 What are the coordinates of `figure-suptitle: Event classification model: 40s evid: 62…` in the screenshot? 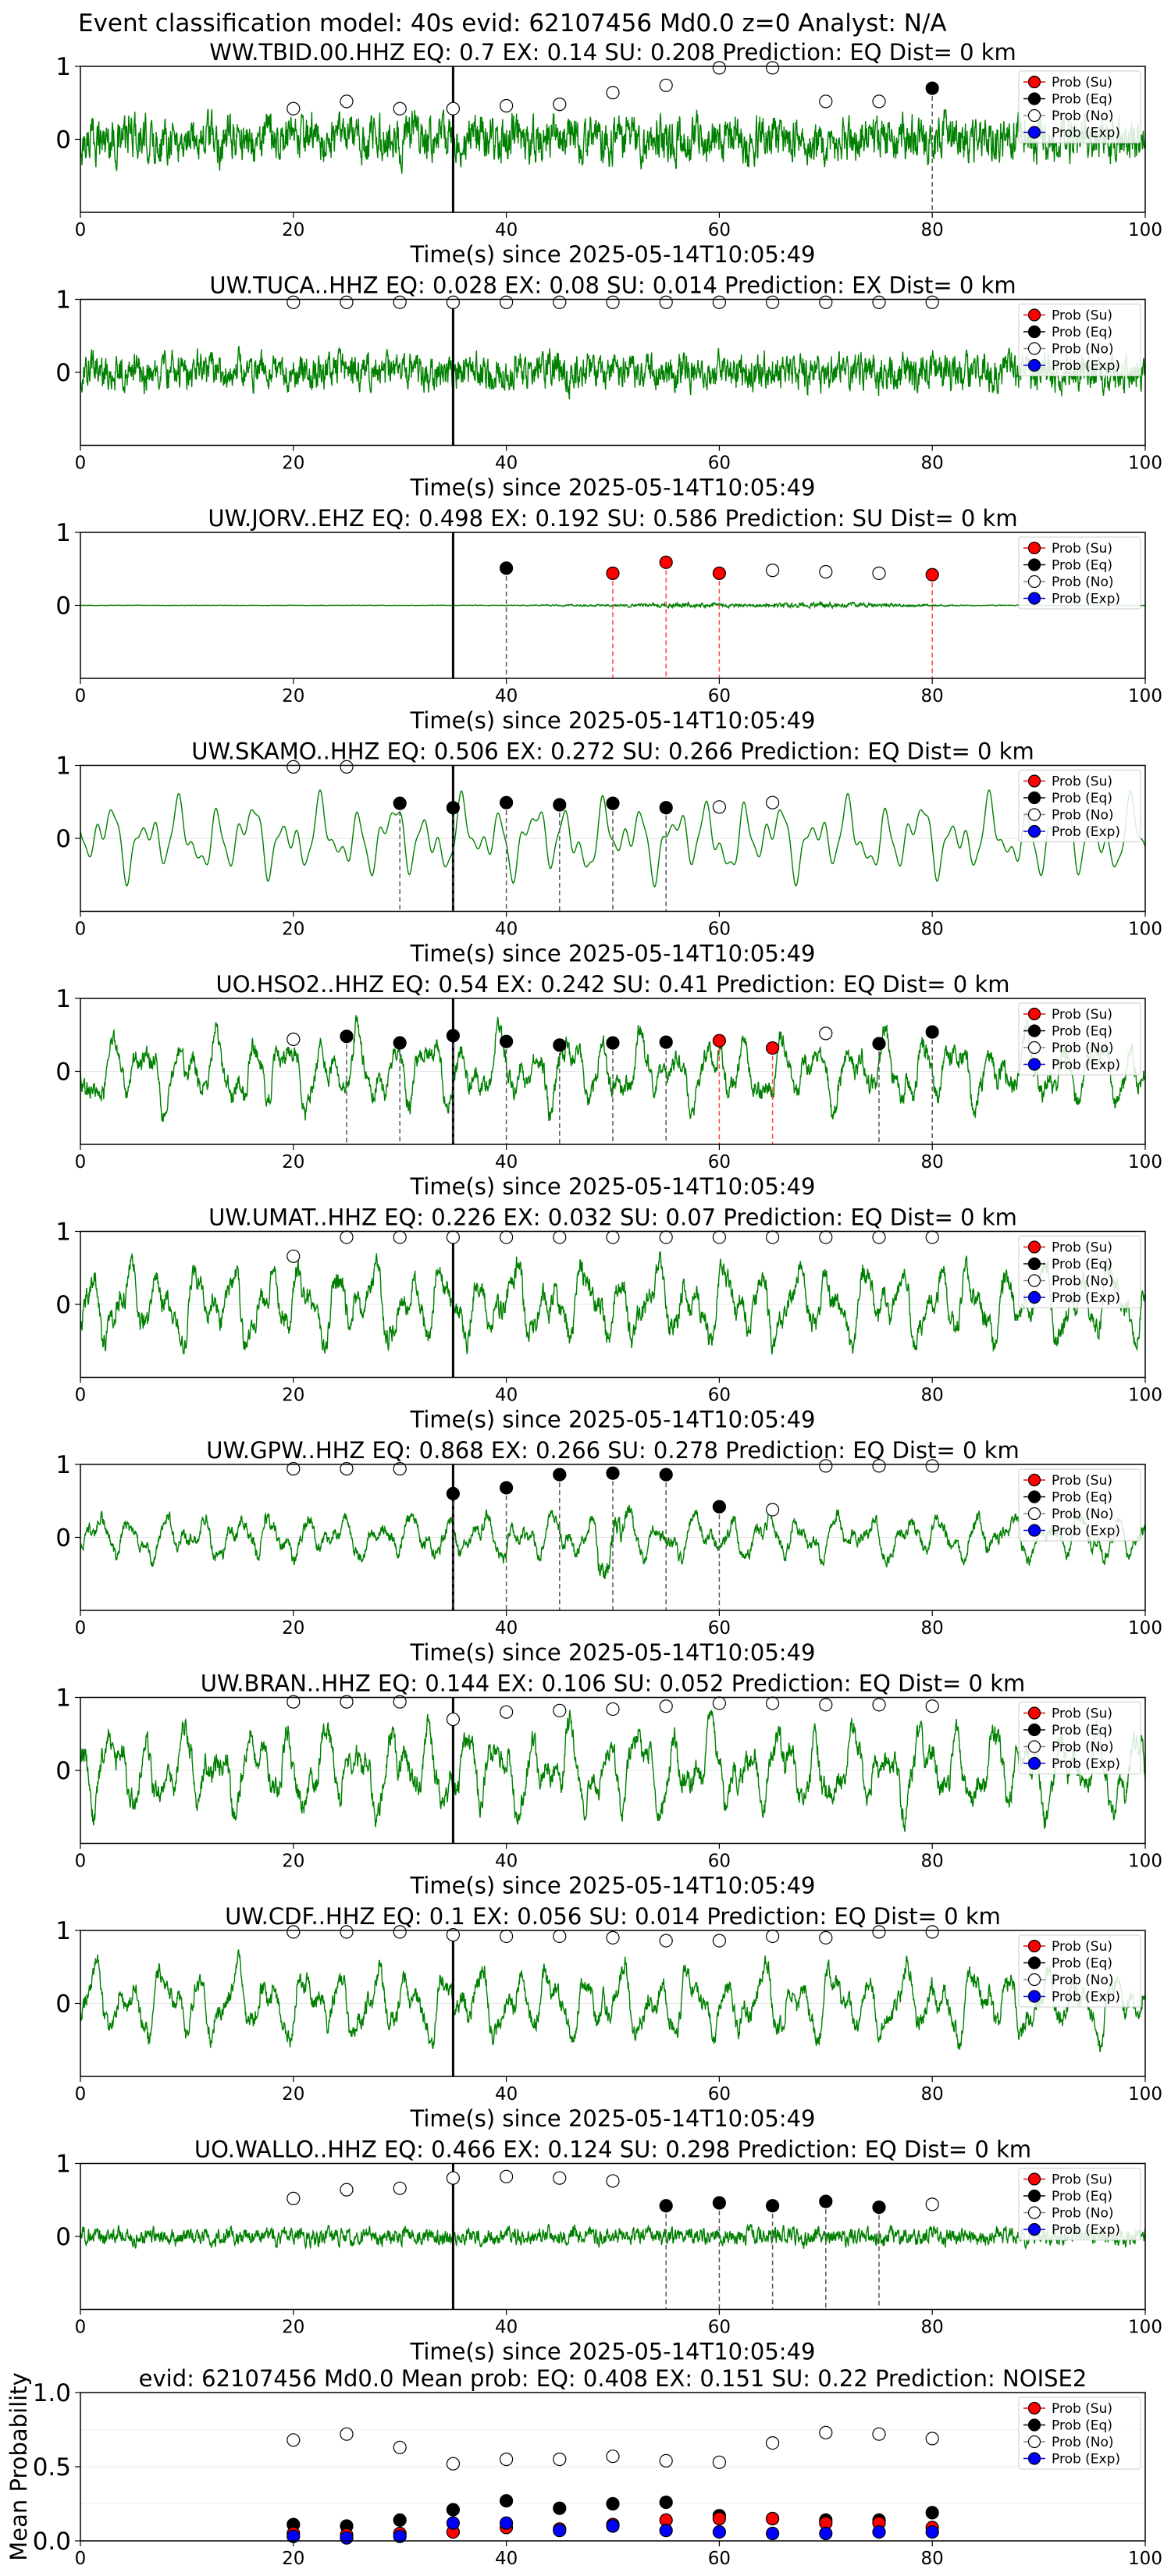 It's located at (512, 23).